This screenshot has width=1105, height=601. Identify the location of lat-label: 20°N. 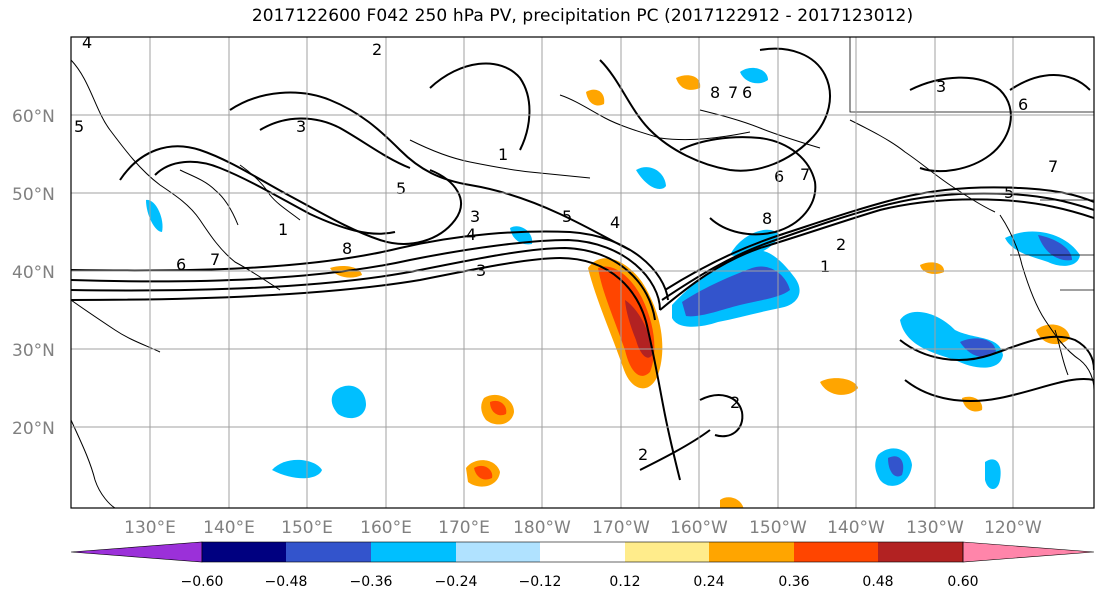
(33, 429).